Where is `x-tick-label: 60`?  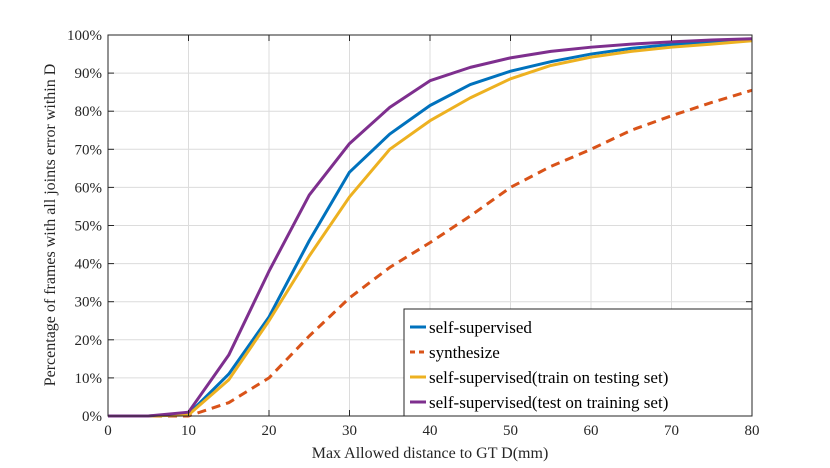
x-tick-label: 60 is located at coordinates (591, 431).